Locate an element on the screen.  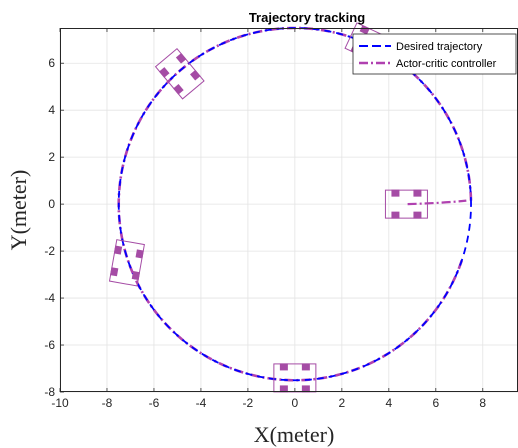
x-tick-label: -2 is located at coordinates (248, 403).